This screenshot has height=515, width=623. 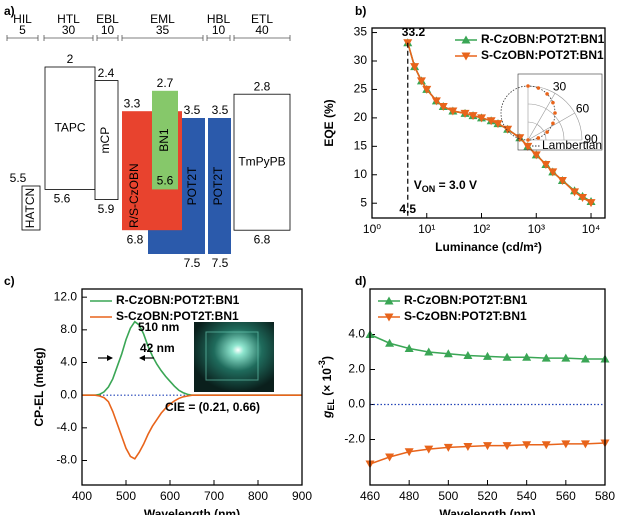 I want to click on onset-value: 4.5, so click(x=407, y=209).